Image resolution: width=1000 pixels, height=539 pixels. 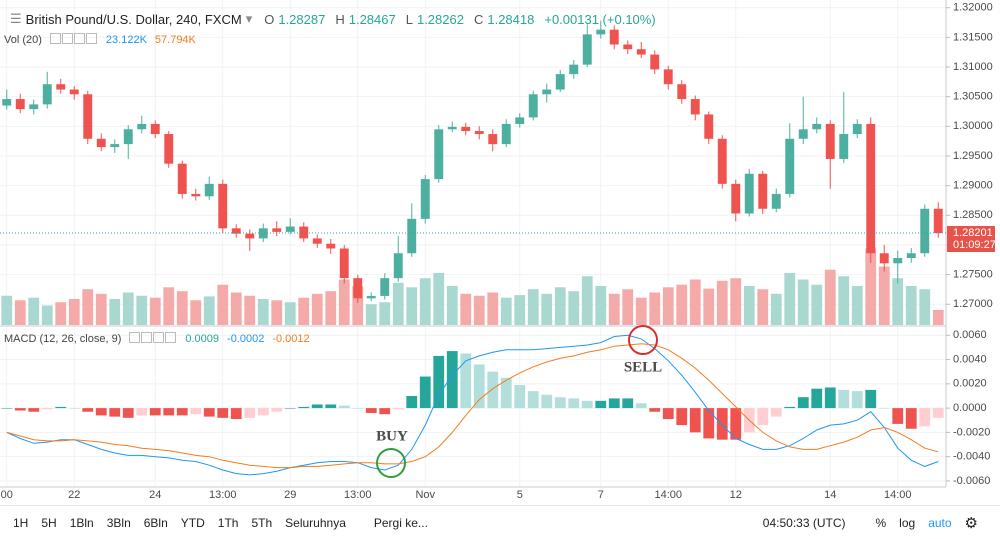 What do you see at coordinates (7, 495) in the screenshot?
I see `x-tick-label: 00` at bounding box center [7, 495].